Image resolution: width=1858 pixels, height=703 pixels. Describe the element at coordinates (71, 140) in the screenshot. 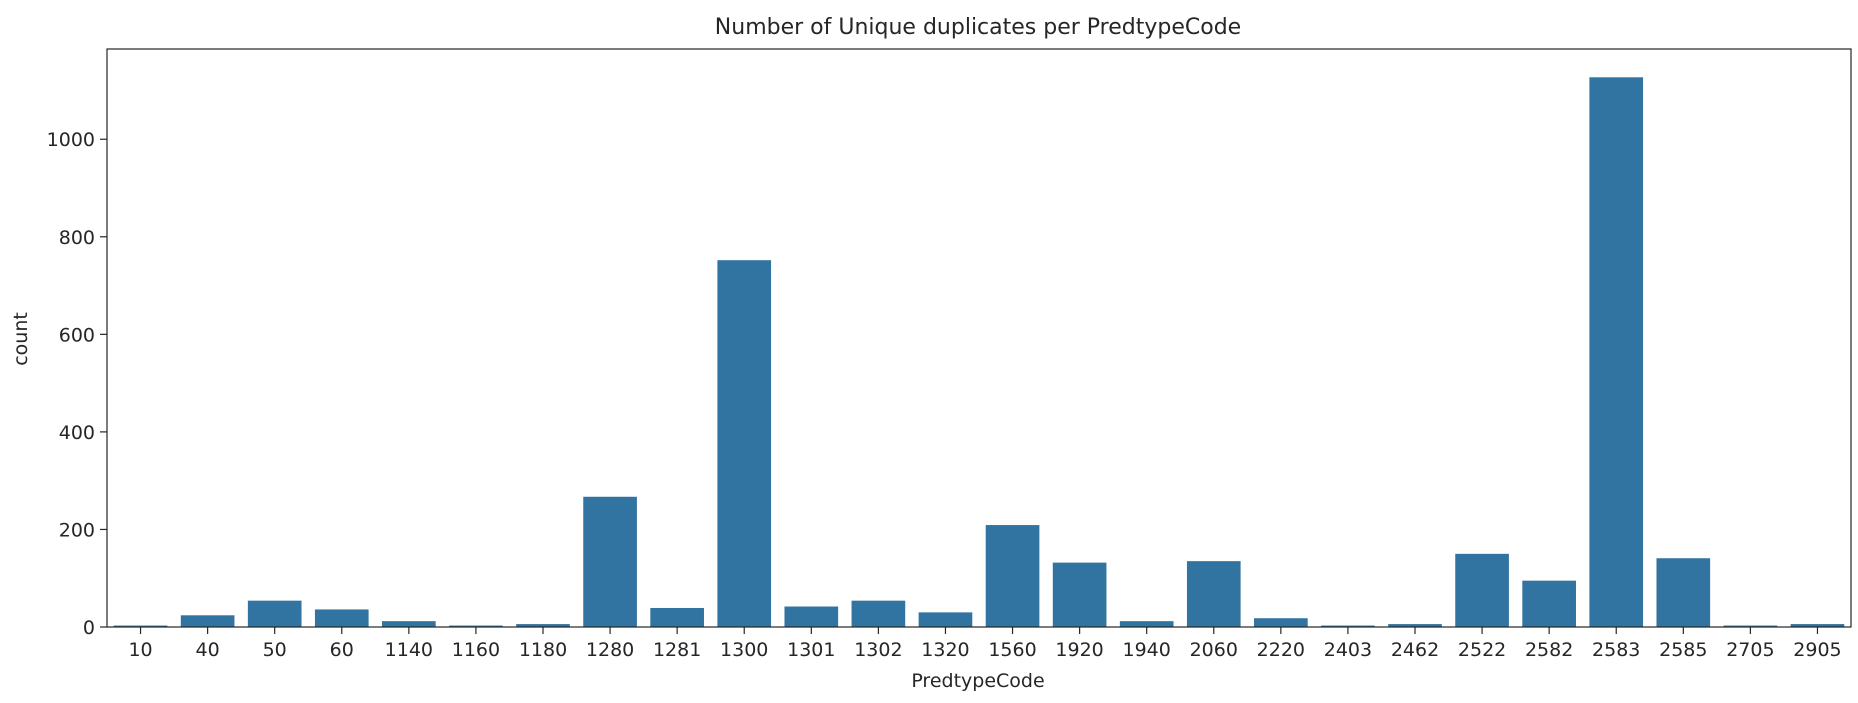

I see `y-tick-label: 1000` at that location.